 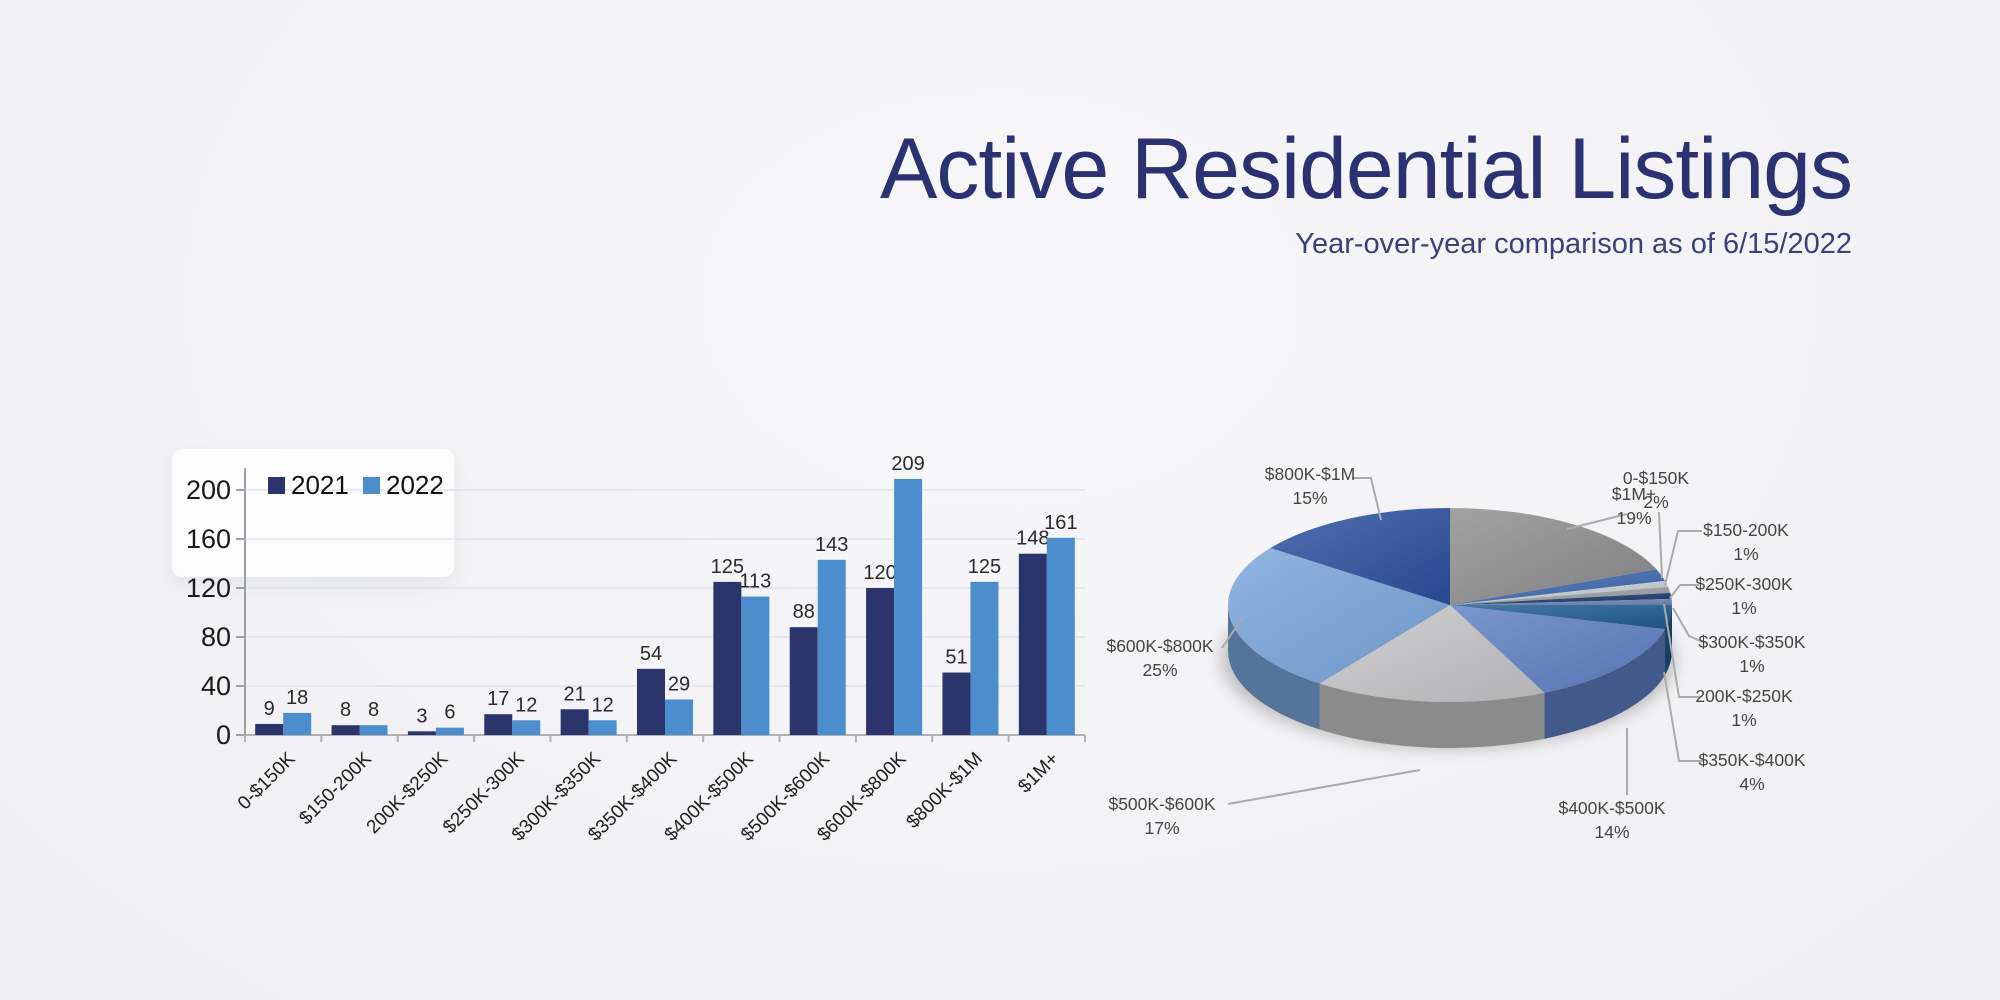 What do you see at coordinates (320, 485) in the screenshot?
I see `legend-label-2021: 2021` at bounding box center [320, 485].